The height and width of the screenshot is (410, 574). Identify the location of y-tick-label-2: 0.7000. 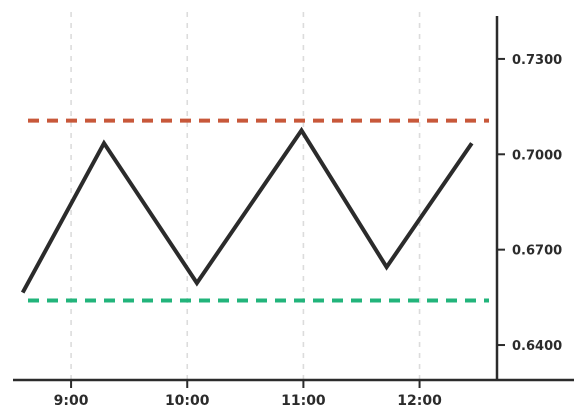
(537, 155).